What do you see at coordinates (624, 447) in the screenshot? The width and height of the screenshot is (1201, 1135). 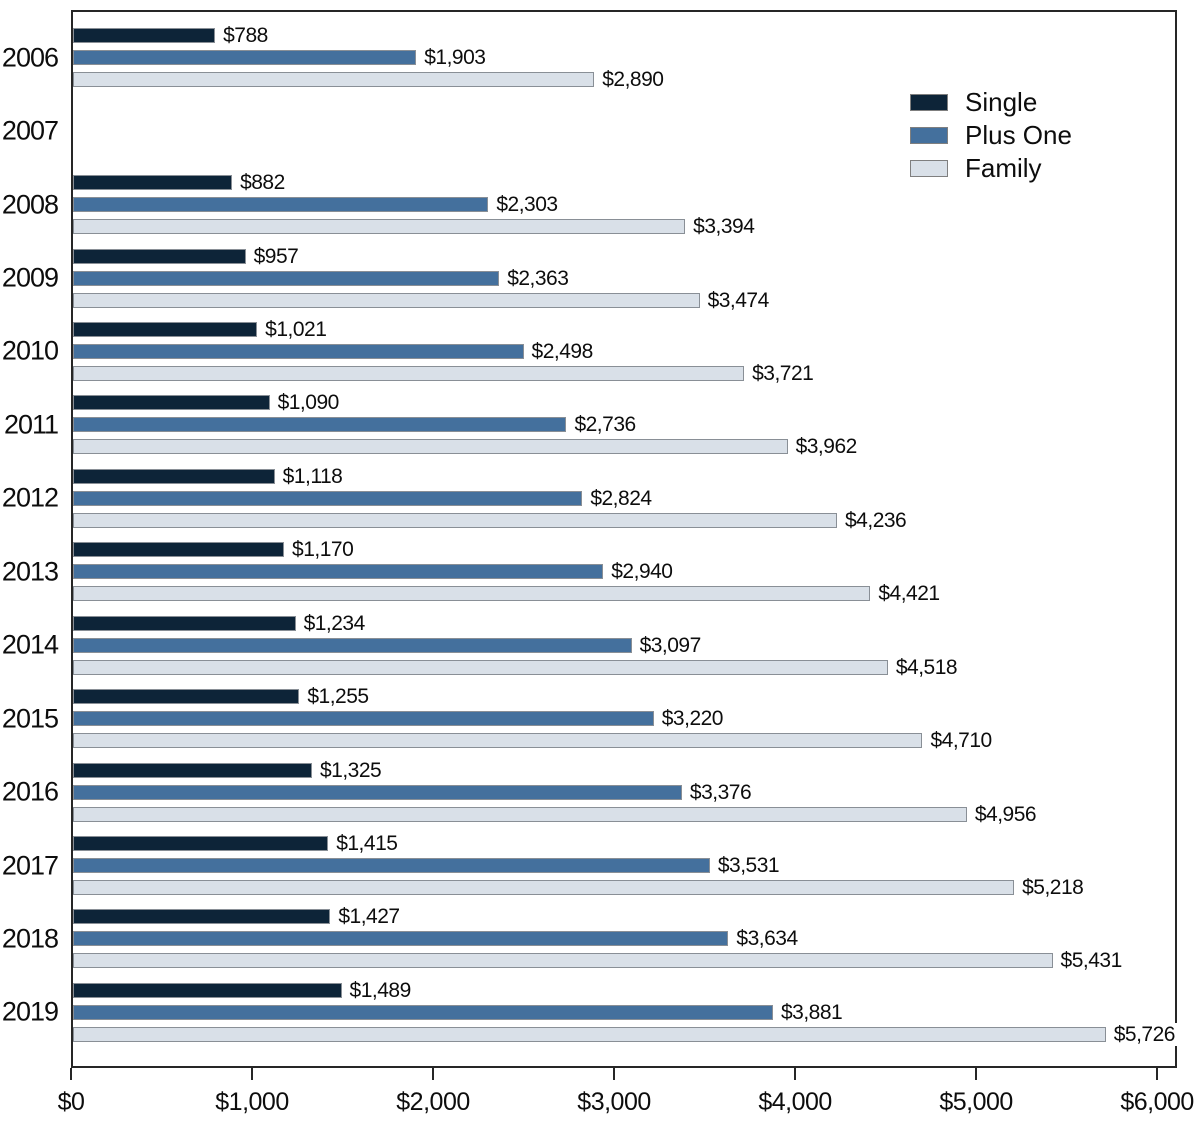 I see `bar-line: $3,962` at bounding box center [624, 447].